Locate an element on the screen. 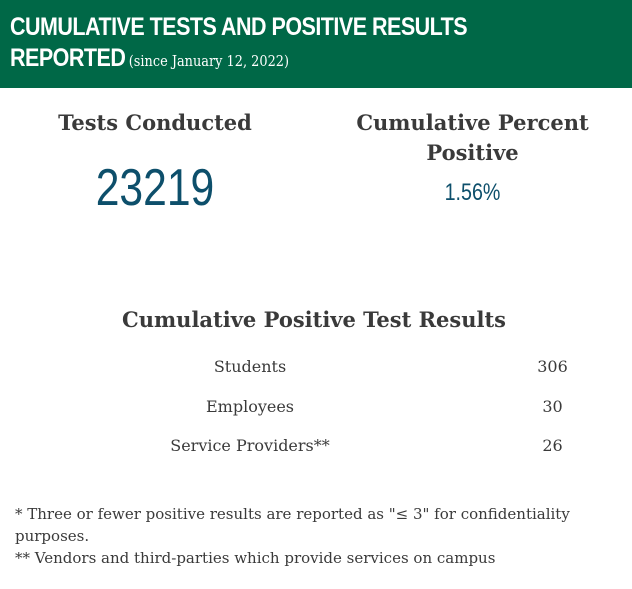  header-title-line1: CUMULATIVE TESTS AND POSITIVE RESULTS is located at coordinates (239, 27).